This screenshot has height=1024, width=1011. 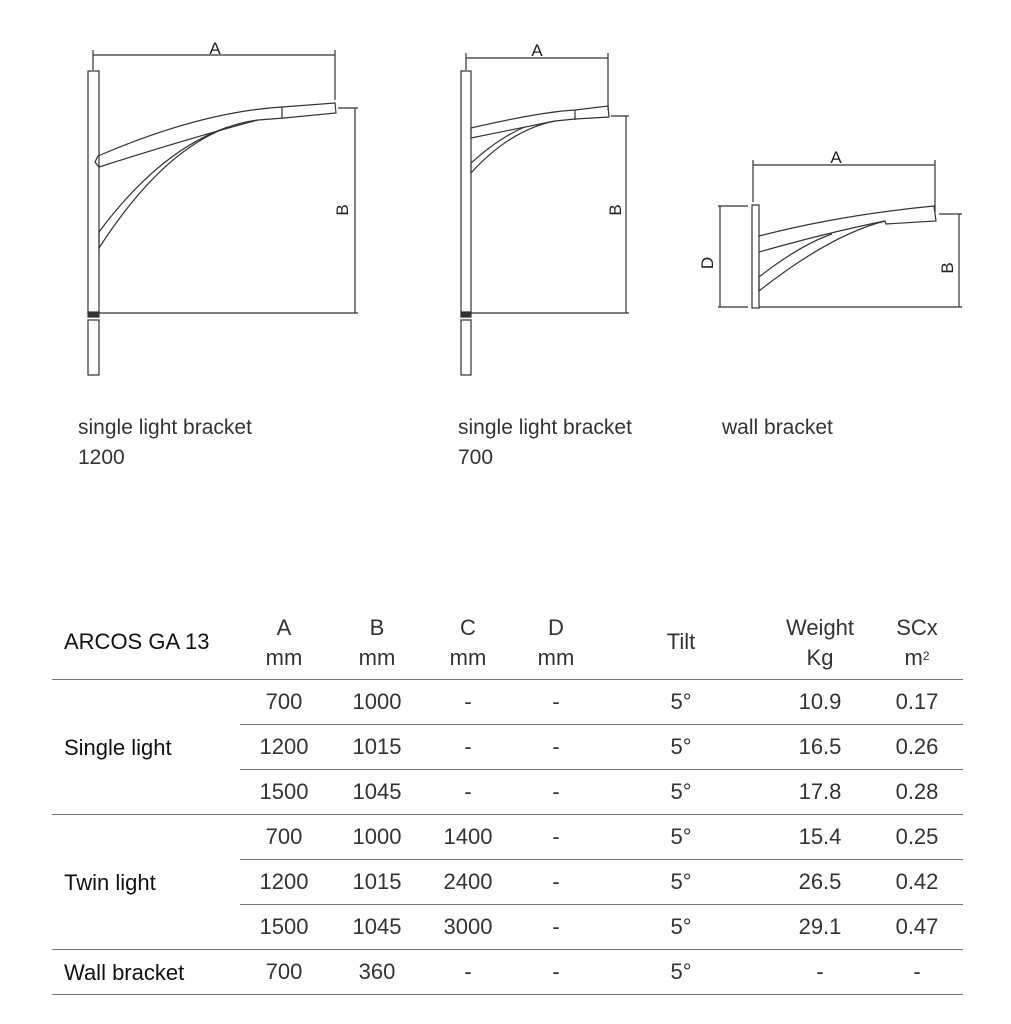 What do you see at coordinates (377, 971) in the screenshot?
I see `table-cell: 360` at bounding box center [377, 971].